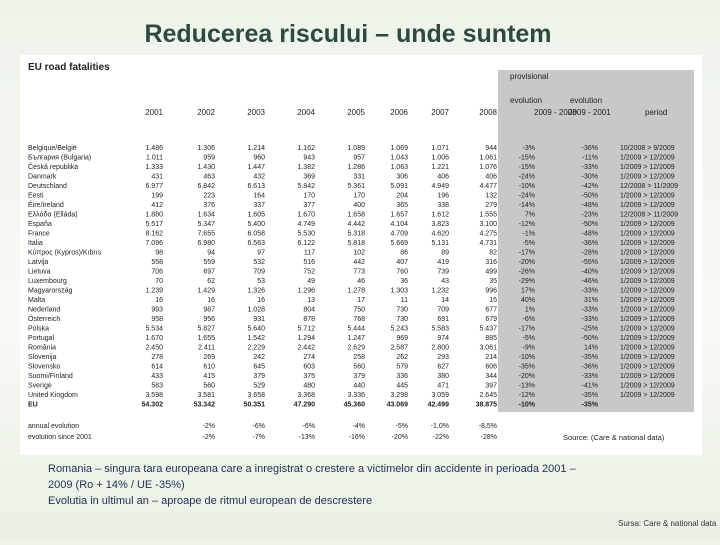  What do you see at coordinates (356, 329) in the screenshot?
I see `table-cell: 5.444` at bounding box center [356, 329].